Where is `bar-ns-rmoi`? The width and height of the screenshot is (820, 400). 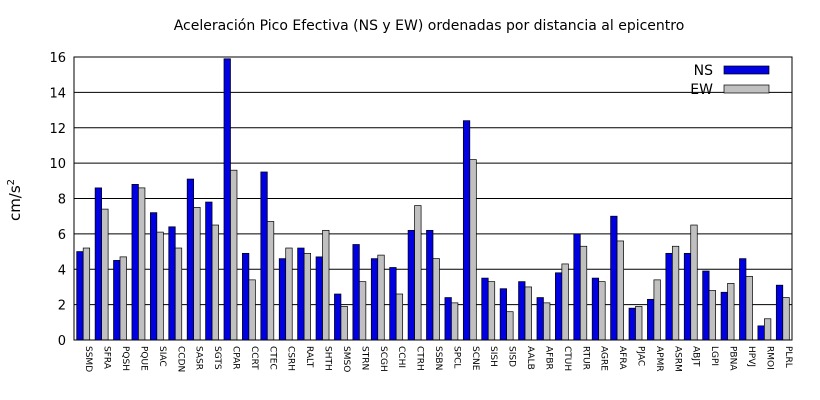
bar-ns-rmoi is located at coordinates (761, 333).